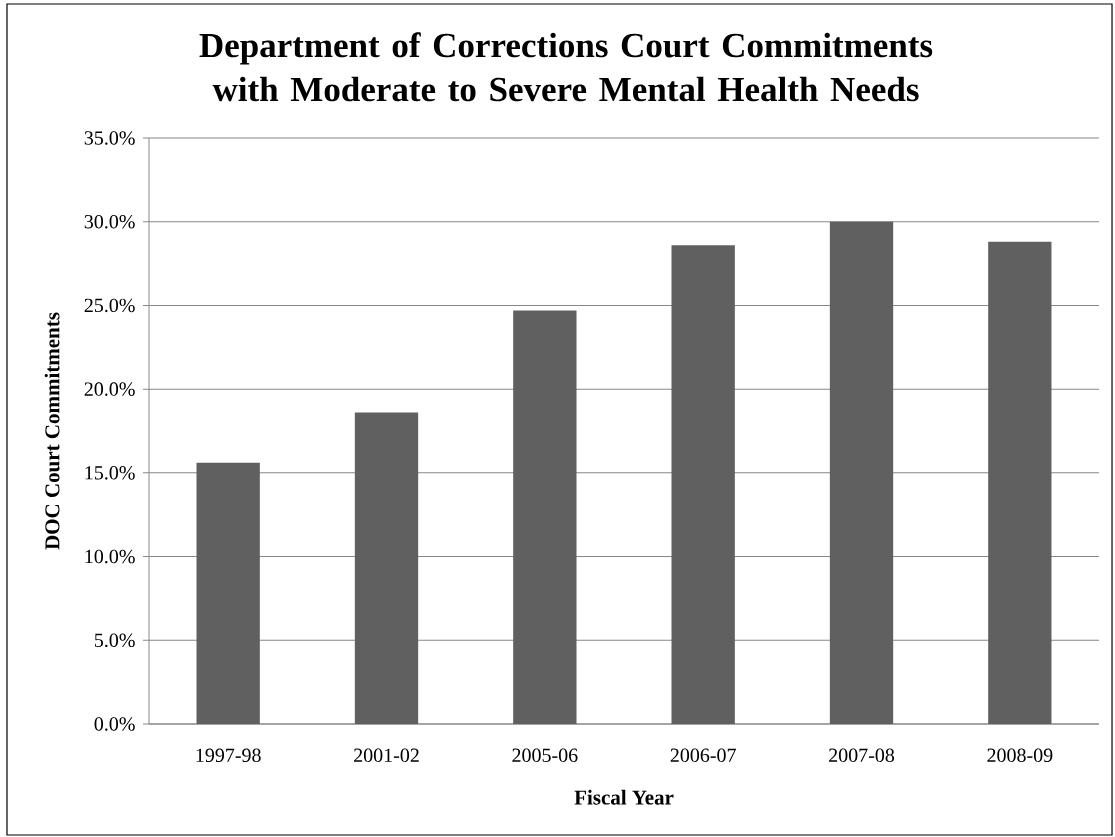 The height and width of the screenshot is (837, 1115). Describe the element at coordinates (52, 431) in the screenshot. I see `y-axis-title: DOC Court Commitments` at that location.